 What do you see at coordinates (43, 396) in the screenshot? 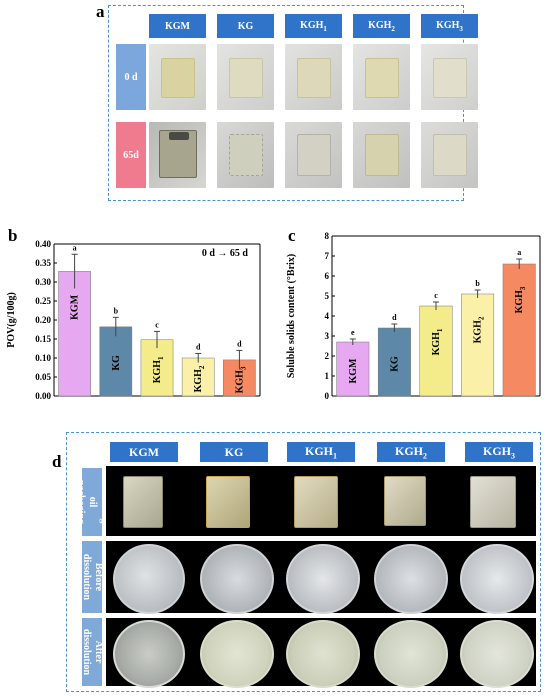
I see `chart-b-ytick-label: 0.00` at bounding box center [43, 396].